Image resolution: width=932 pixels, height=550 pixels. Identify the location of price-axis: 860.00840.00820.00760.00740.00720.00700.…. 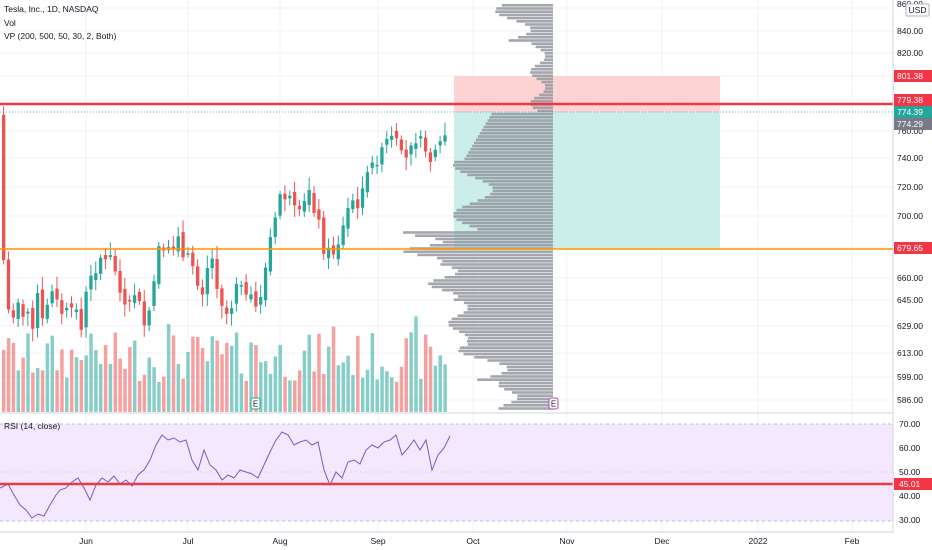
(912, 275).